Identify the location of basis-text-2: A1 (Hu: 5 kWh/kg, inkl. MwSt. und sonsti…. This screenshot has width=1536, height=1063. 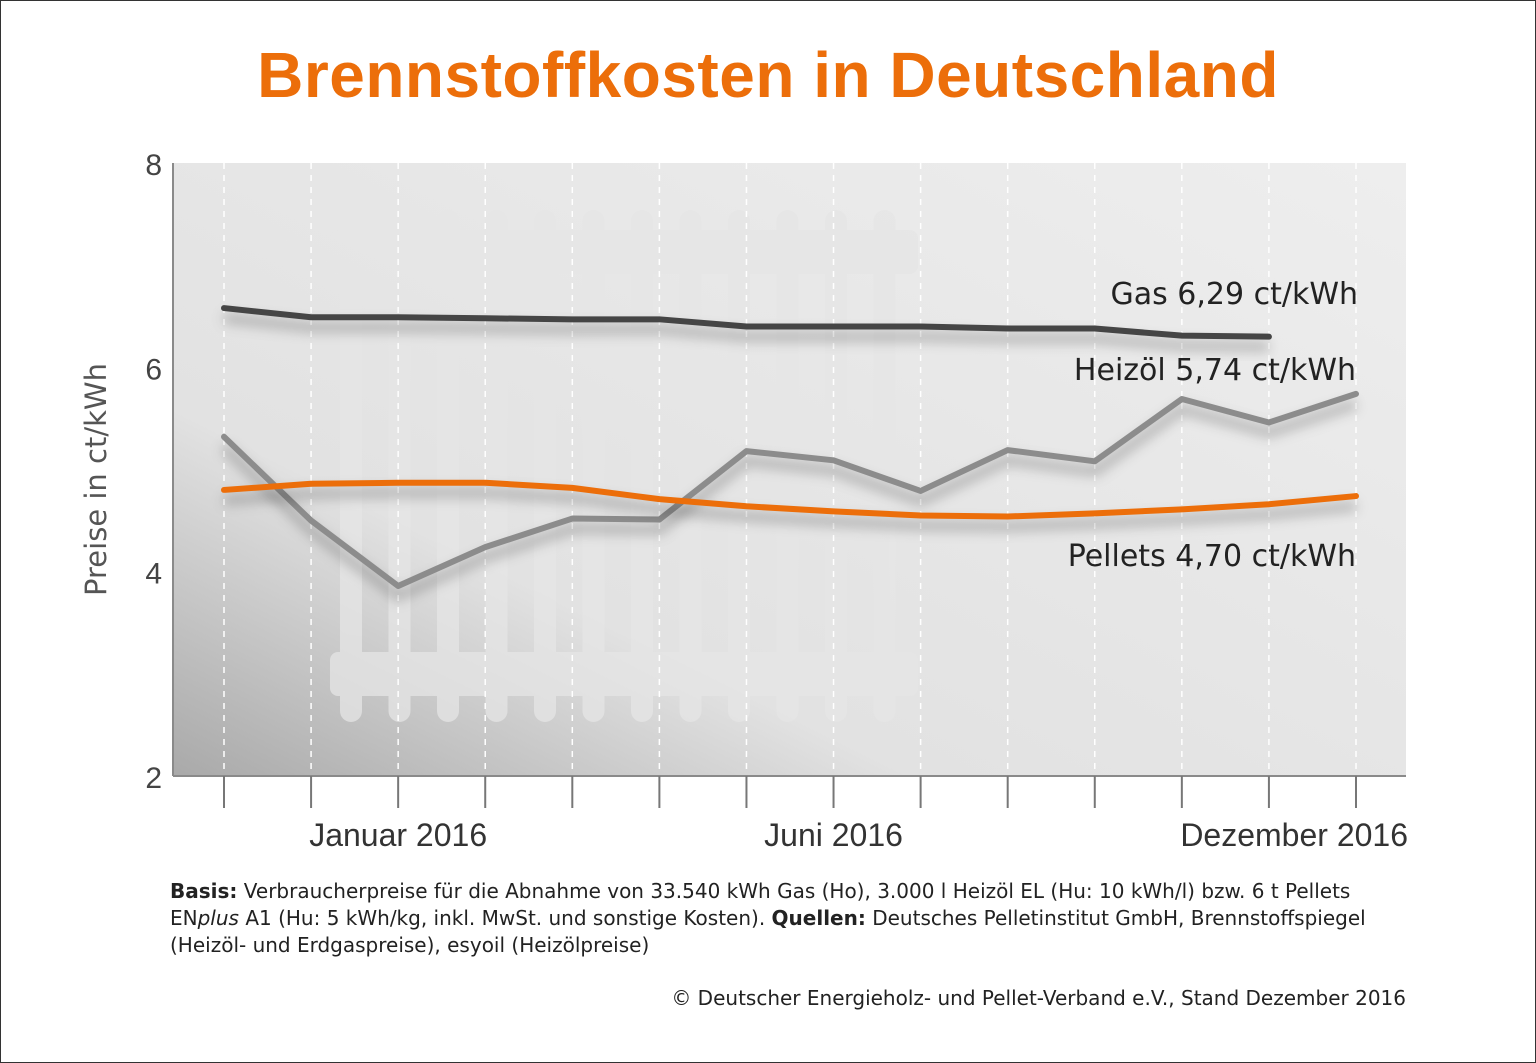
(505, 918).